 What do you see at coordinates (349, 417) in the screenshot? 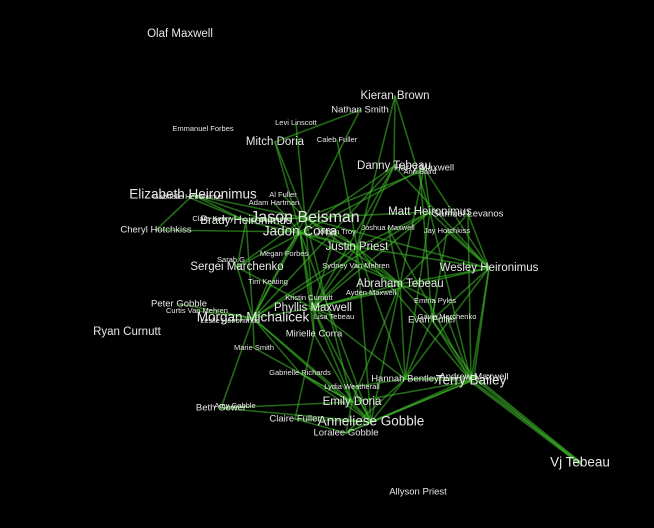
I see `edge-emily-loralee` at bounding box center [349, 417].